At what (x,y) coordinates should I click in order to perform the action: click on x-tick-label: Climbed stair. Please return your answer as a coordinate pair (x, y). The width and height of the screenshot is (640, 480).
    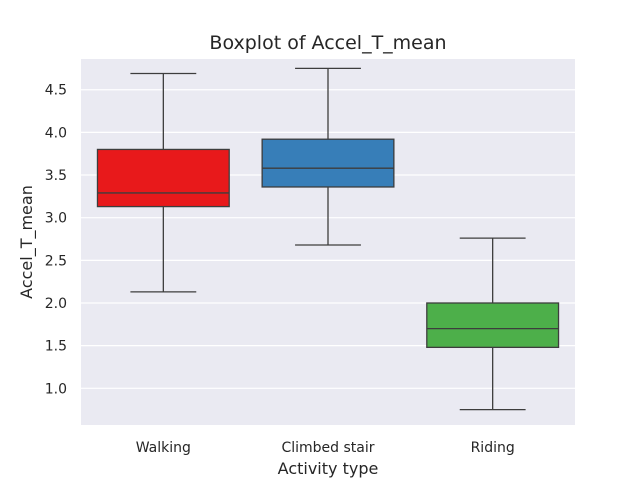
    Looking at the image, I should click on (327, 448).